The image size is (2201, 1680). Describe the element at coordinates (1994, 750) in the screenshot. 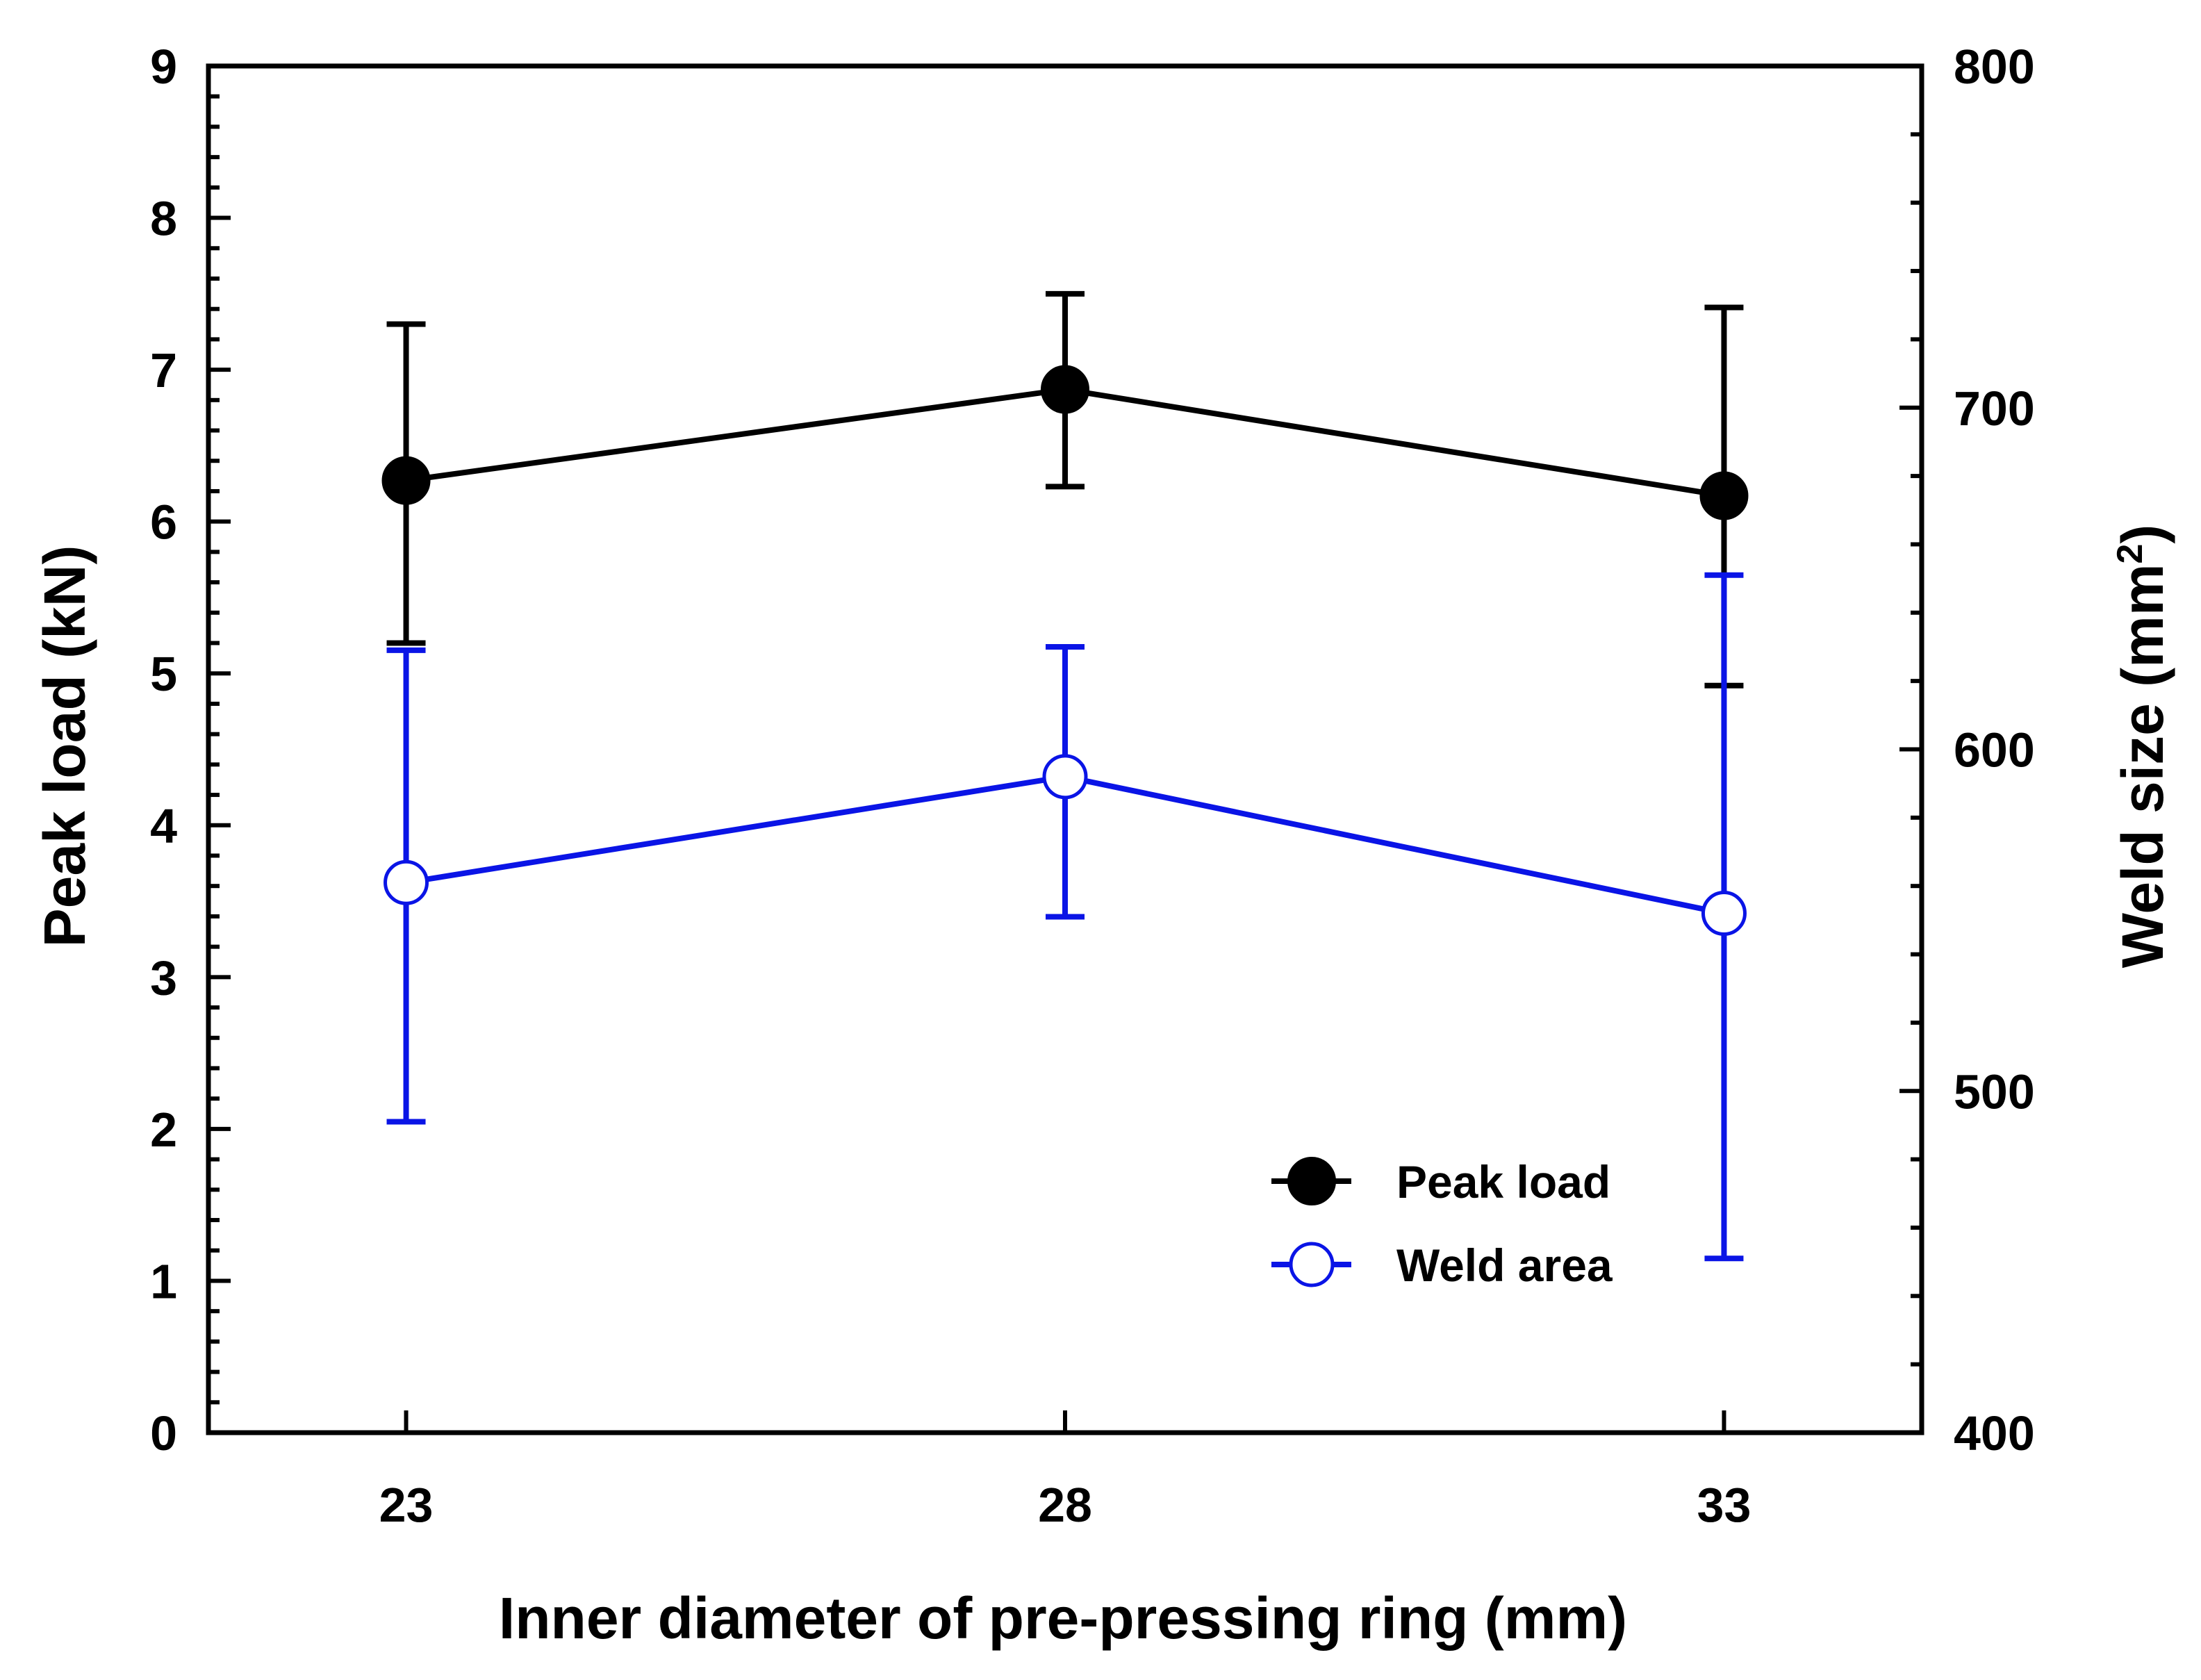

I see `y2-tick-label: 600` at that location.